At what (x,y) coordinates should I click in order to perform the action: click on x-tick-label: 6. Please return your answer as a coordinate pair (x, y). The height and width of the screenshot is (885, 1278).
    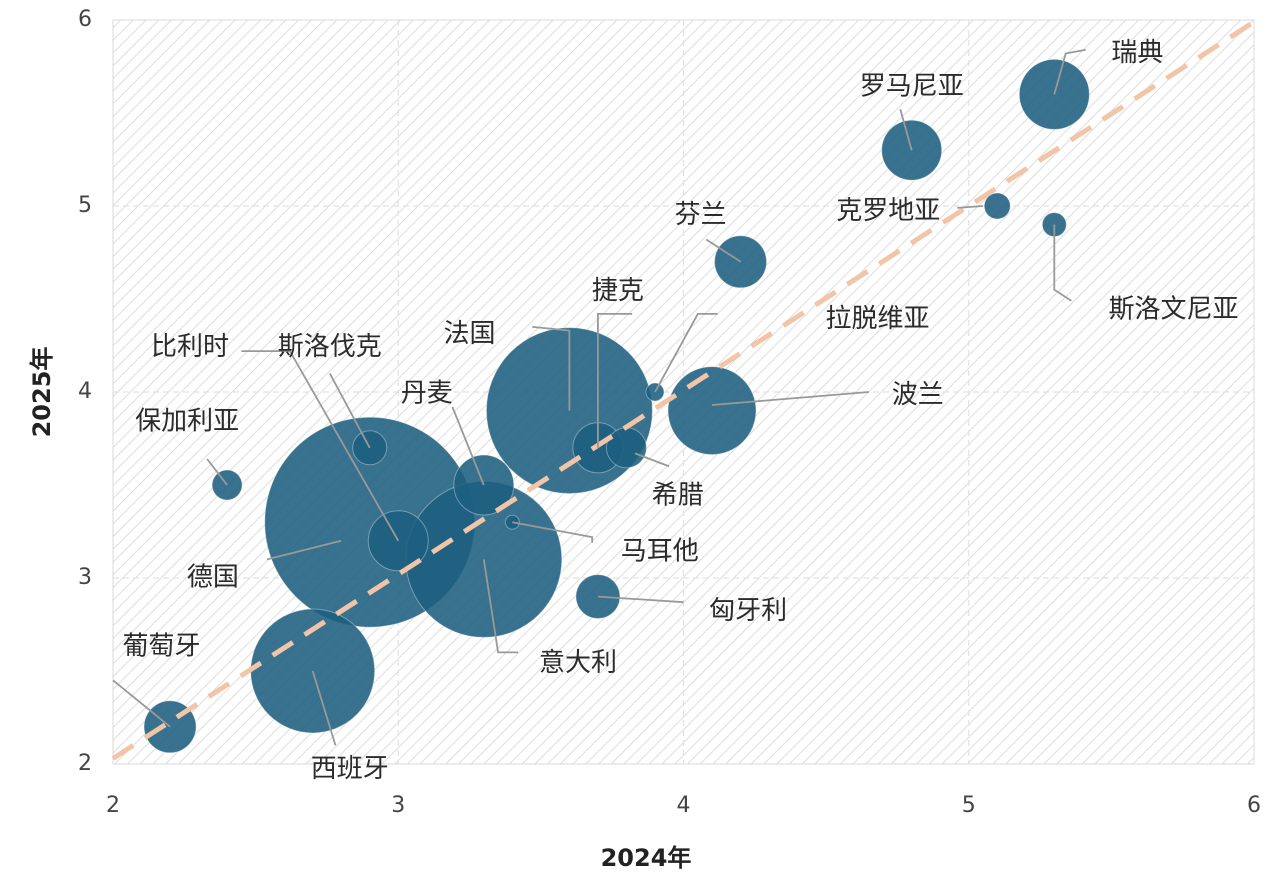
    Looking at the image, I should click on (1254, 805).